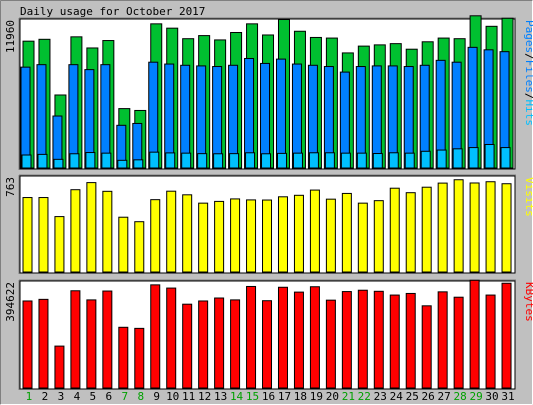 This screenshot has height=405, width=533. What do you see at coordinates (61, 396) in the screenshot?
I see `day-label-3: 3` at bounding box center [61, 396].